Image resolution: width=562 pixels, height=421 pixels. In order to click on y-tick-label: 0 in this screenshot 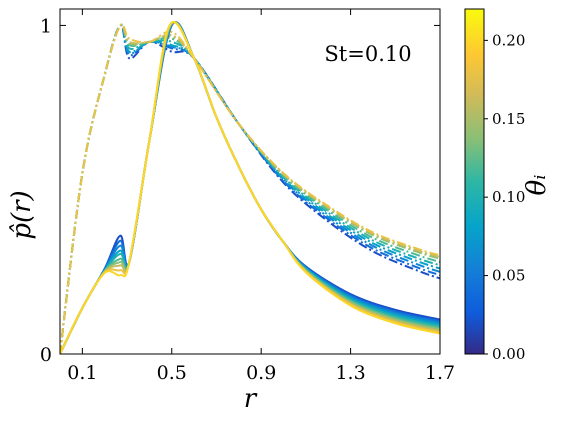, I will do `click(46, 355)`.